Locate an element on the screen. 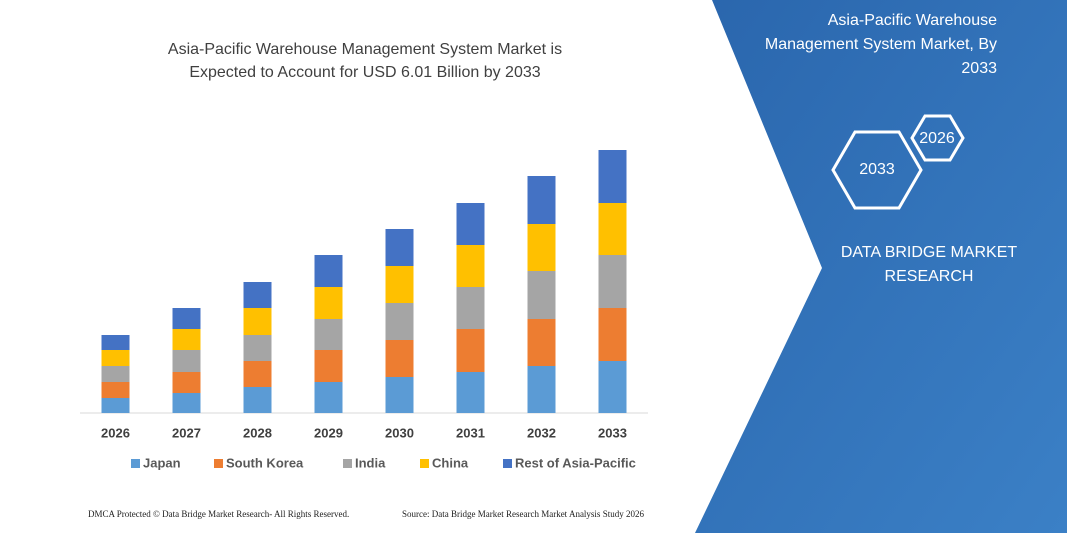 Image resolution: width=1067 pixels, height=533 pixels. panel-title: Asia-Pacific Warehouse is located at coordinates (912, 20).